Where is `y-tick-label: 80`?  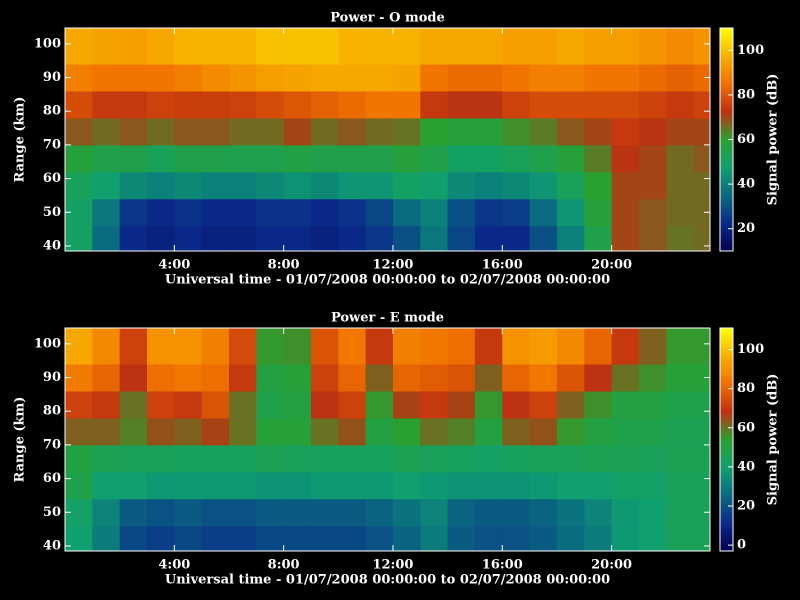 y-tick-label: 80 is located at coordinates (52, 111).